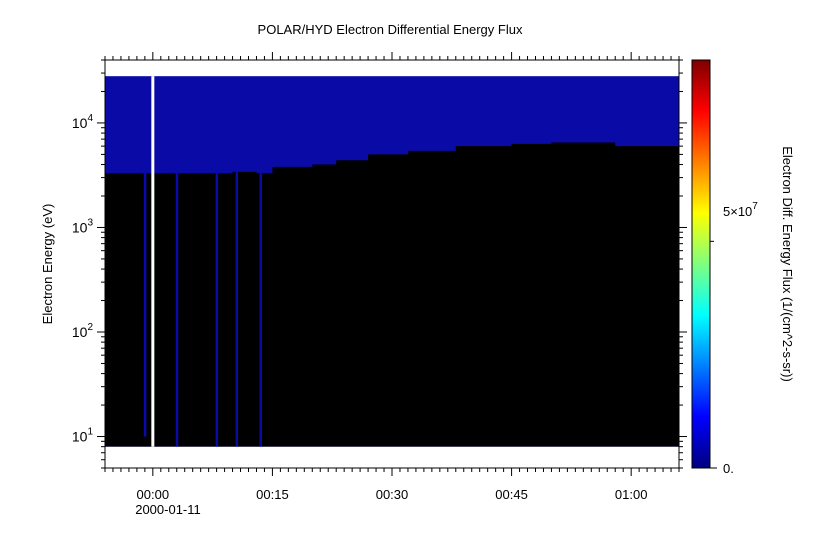 The width and height of the screenshot is (828, 544). I want to click on colorbar-gradient, so click(701, 264).